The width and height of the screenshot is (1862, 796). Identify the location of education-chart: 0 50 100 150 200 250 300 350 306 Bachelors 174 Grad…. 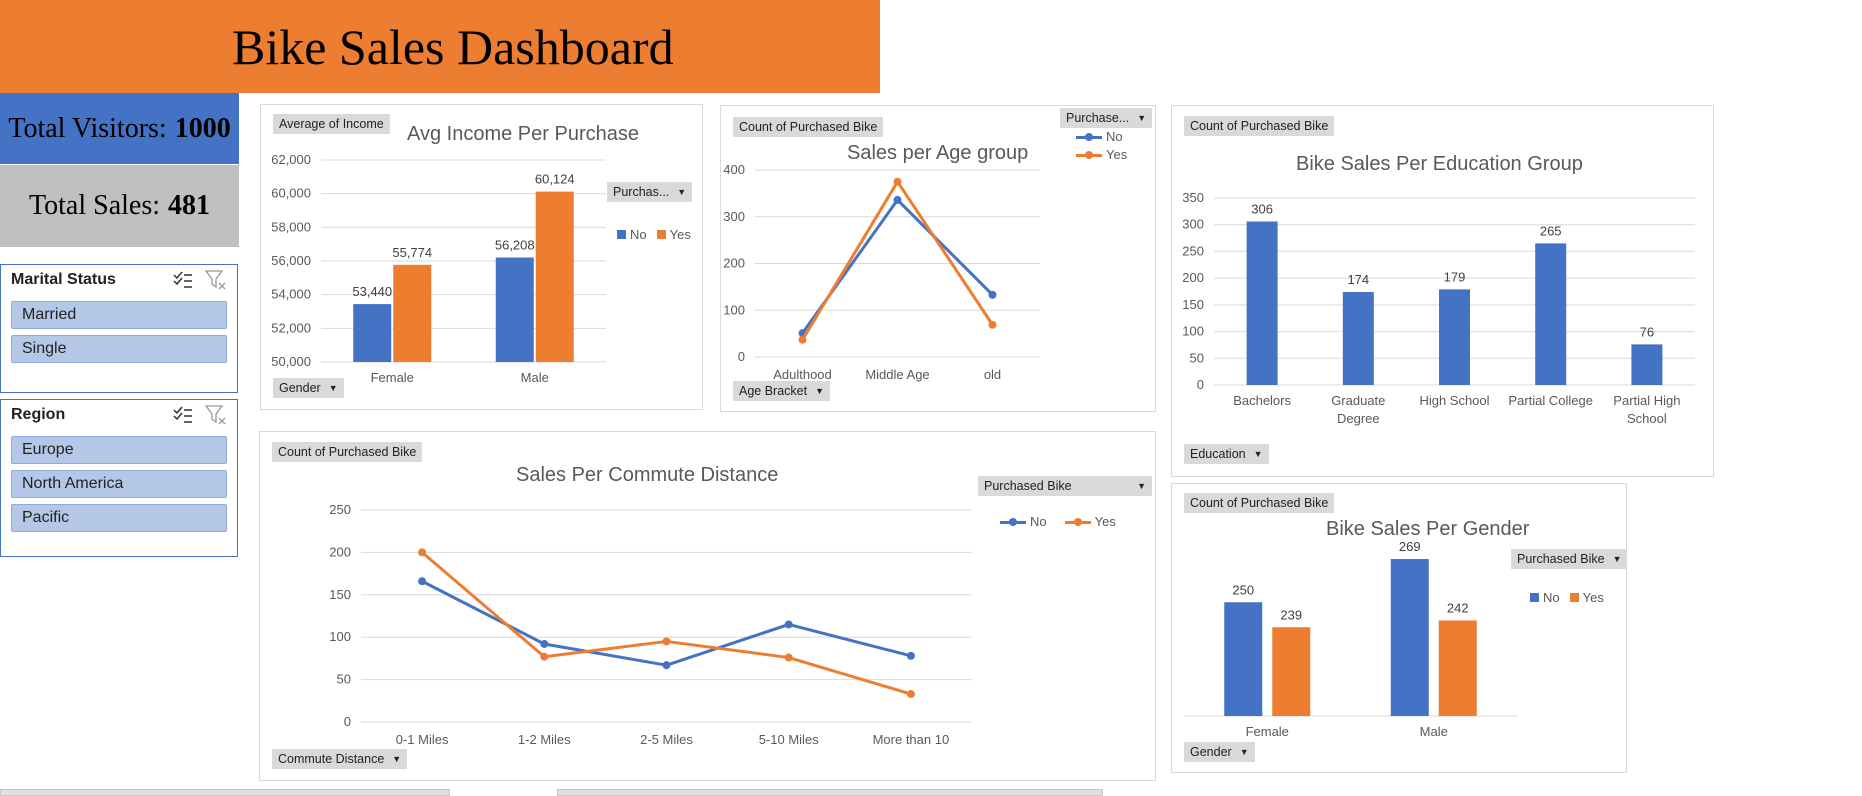
(1438, 308).